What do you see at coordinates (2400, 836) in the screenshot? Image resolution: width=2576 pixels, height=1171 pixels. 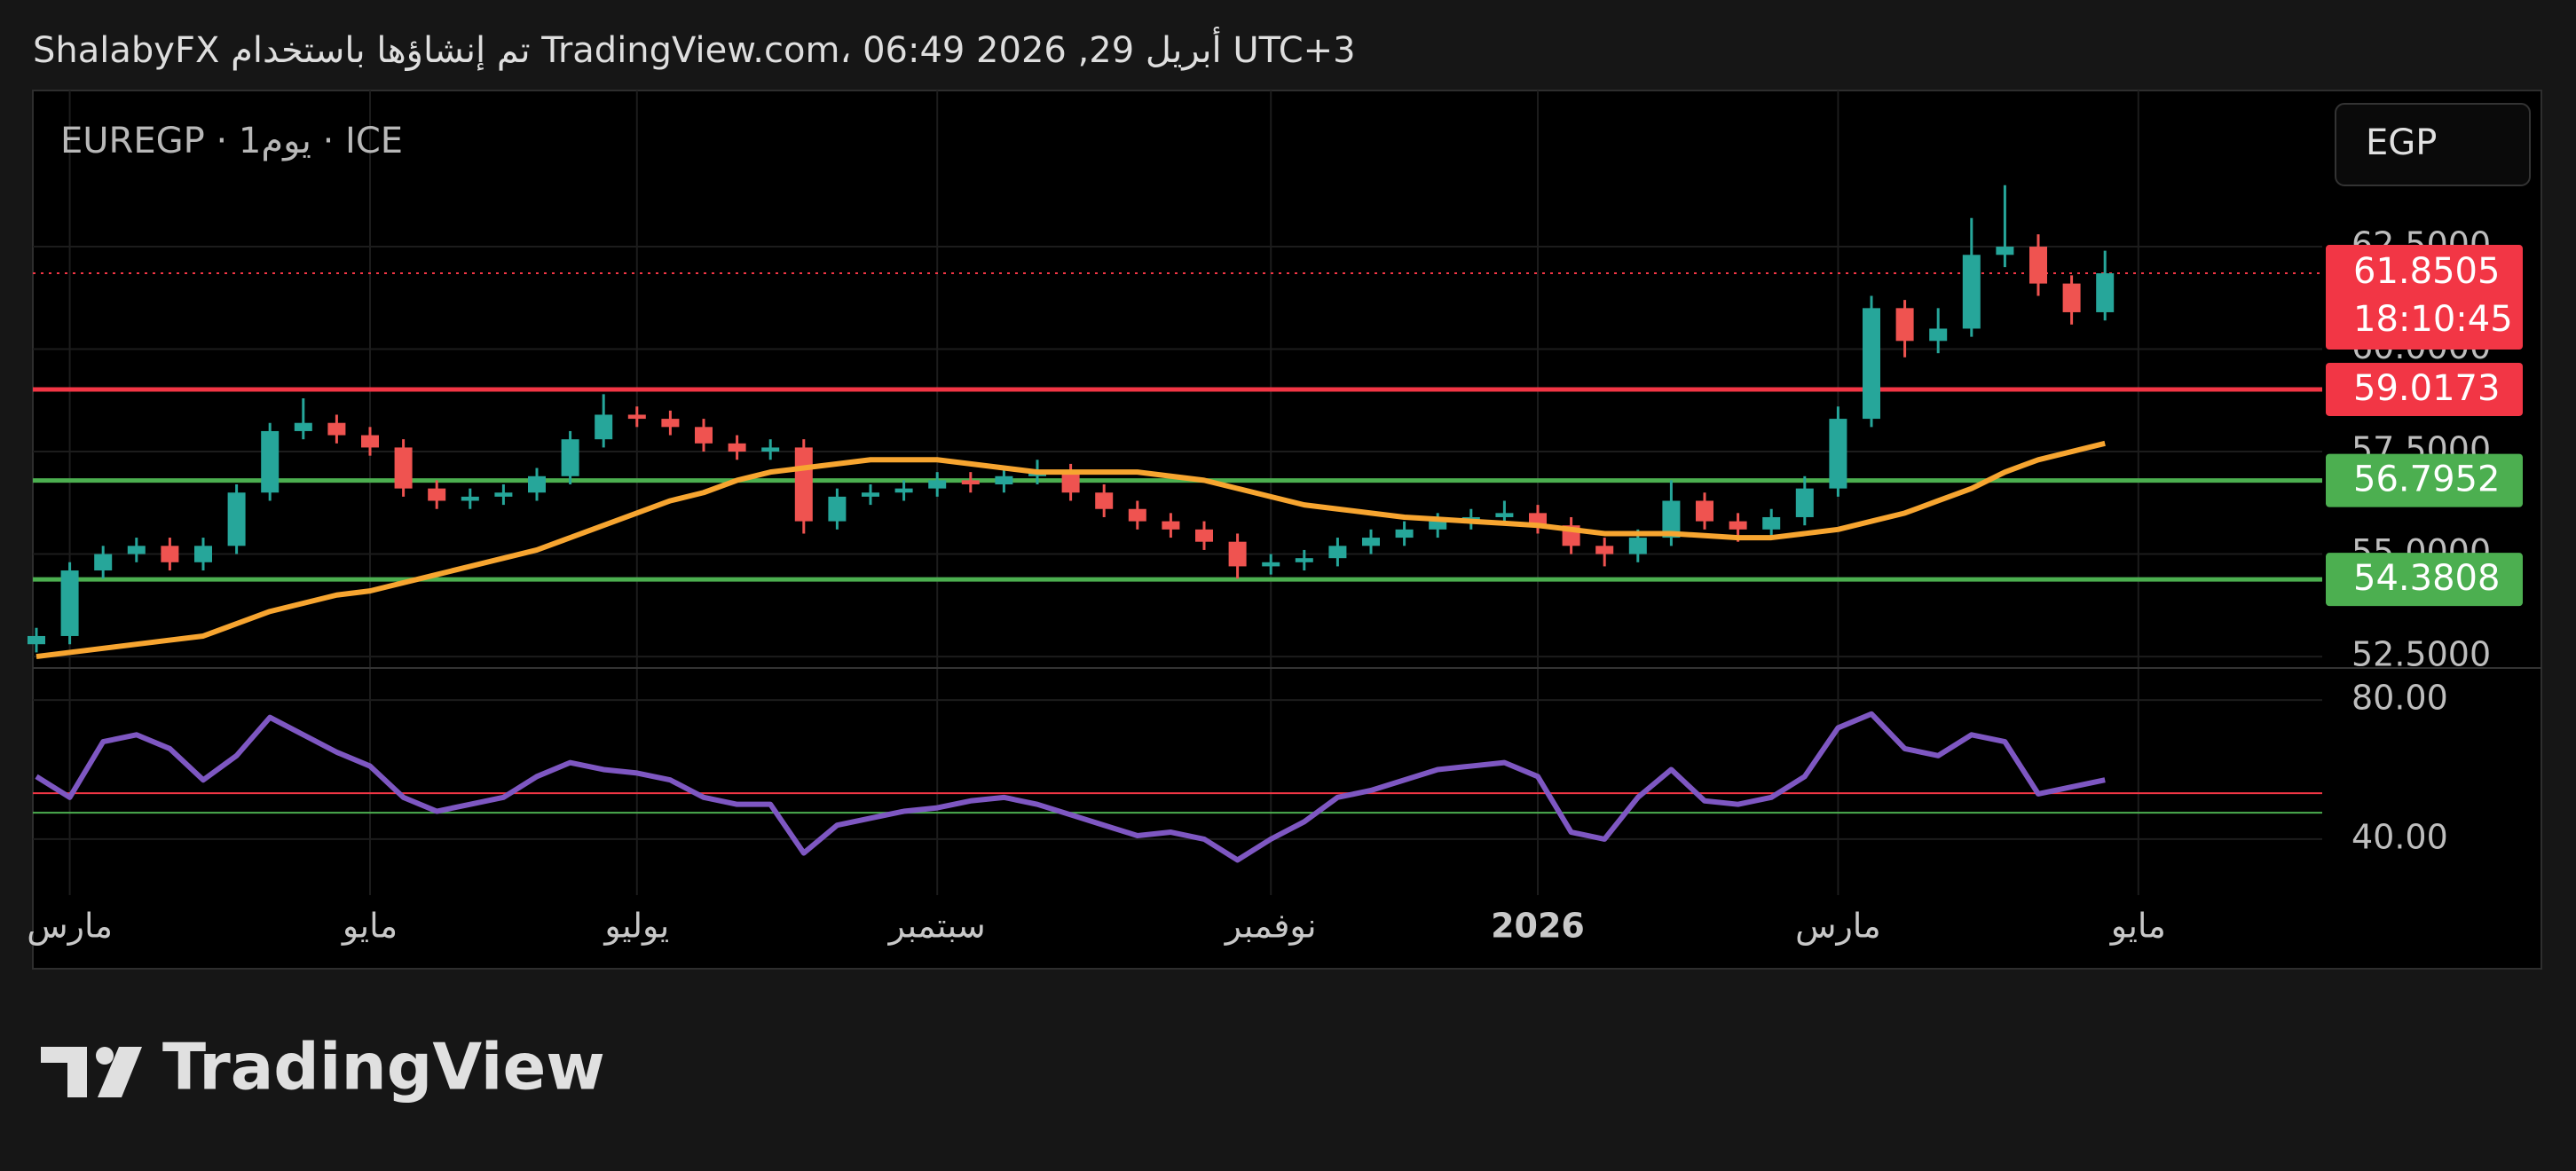 I see `rsi-tick-label: 40.00` at bounding box center [2400, 836].